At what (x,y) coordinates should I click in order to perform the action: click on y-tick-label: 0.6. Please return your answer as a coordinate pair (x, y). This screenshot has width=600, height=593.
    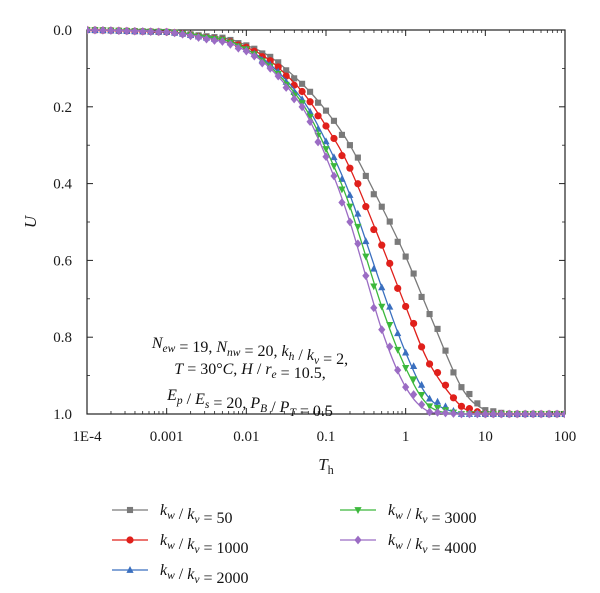
    Looking at the image, I should click on (62, 261).